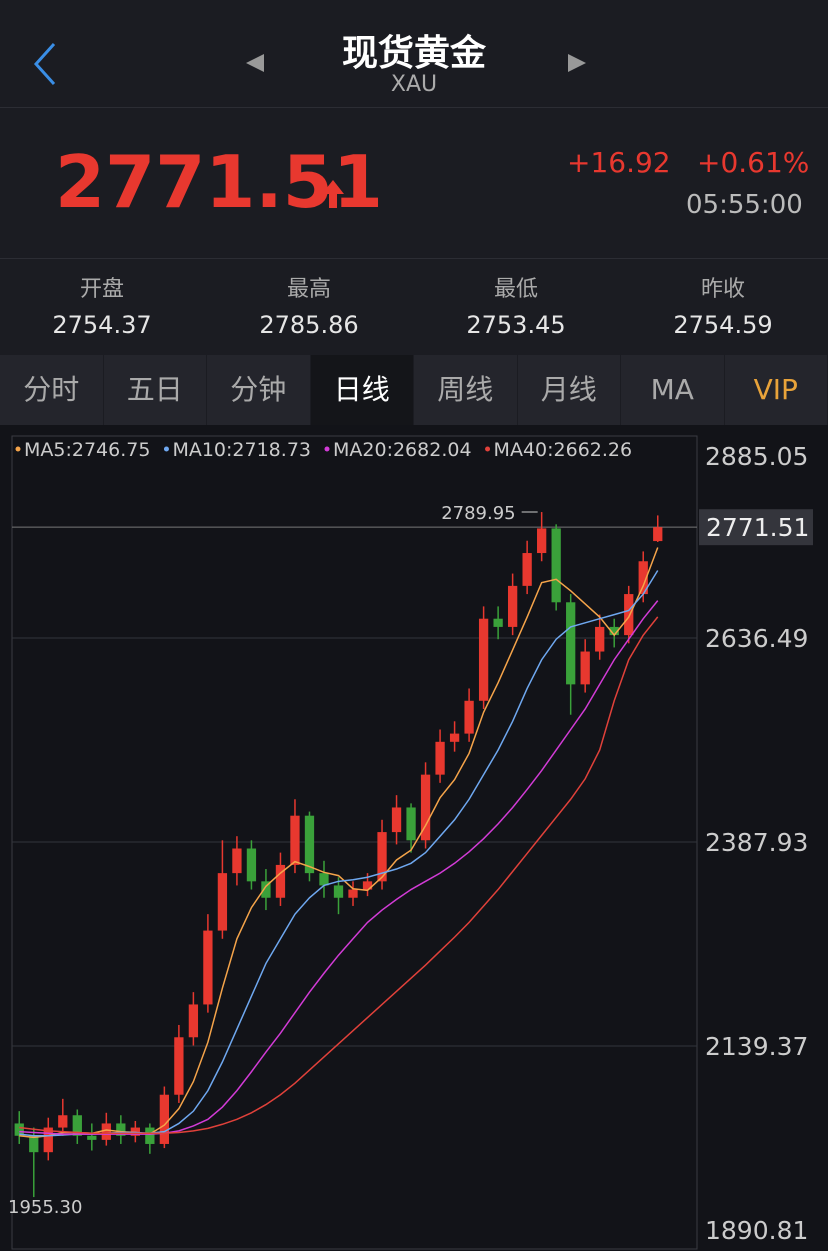 The image size is (828, 1251). I want to click on change-pct: +0.61%, so click(753, 162).